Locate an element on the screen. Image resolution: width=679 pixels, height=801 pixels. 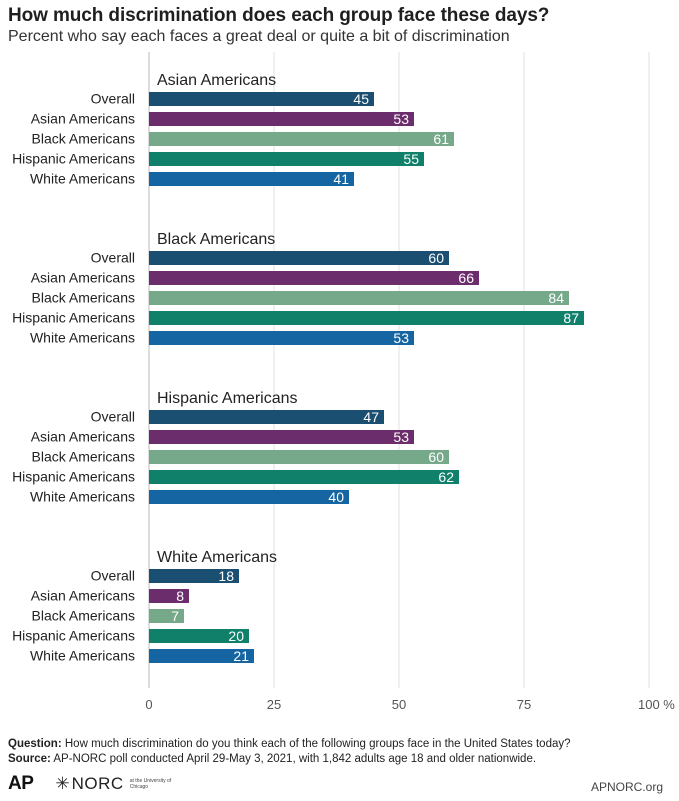
x-tick-label: 100 % is located at coordinates (656, 704).